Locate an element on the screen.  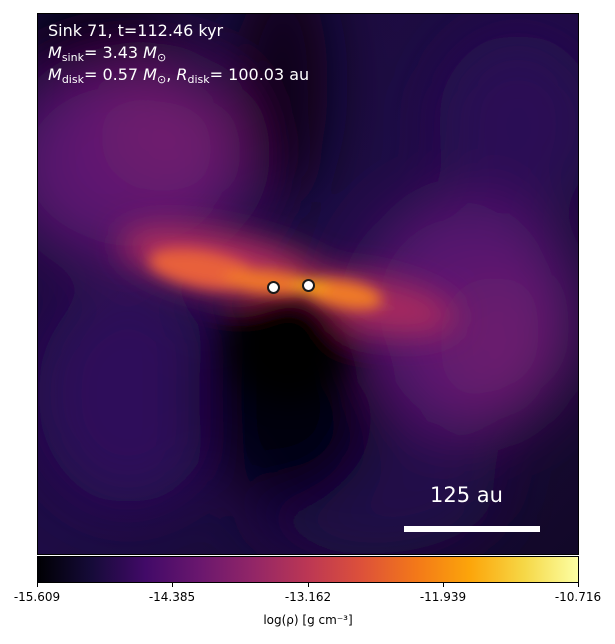
disk-mass-radius: Mdisk= 0.57 M⊙, Rdisk= 100.03 au is located at coordinates (178, 77).